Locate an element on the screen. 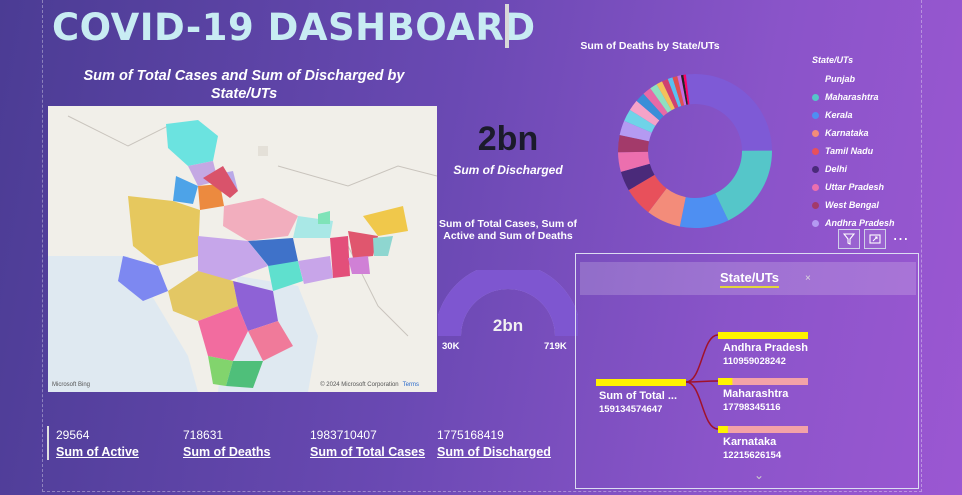 The image size is (962, 495). scroll-down-chevron-icon: ⌄ is located at coordinates (759, 475).